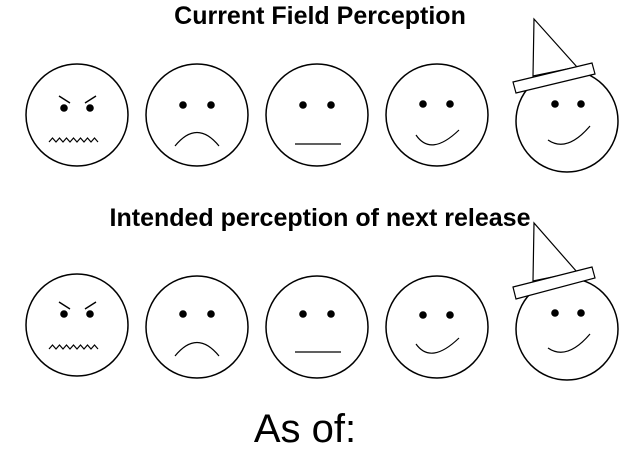 The image size is (640, 470). Describe the element at coordinates (320, 218) in the screenshot. I see `intended-perception-title: Intended perception of next release` at that location.